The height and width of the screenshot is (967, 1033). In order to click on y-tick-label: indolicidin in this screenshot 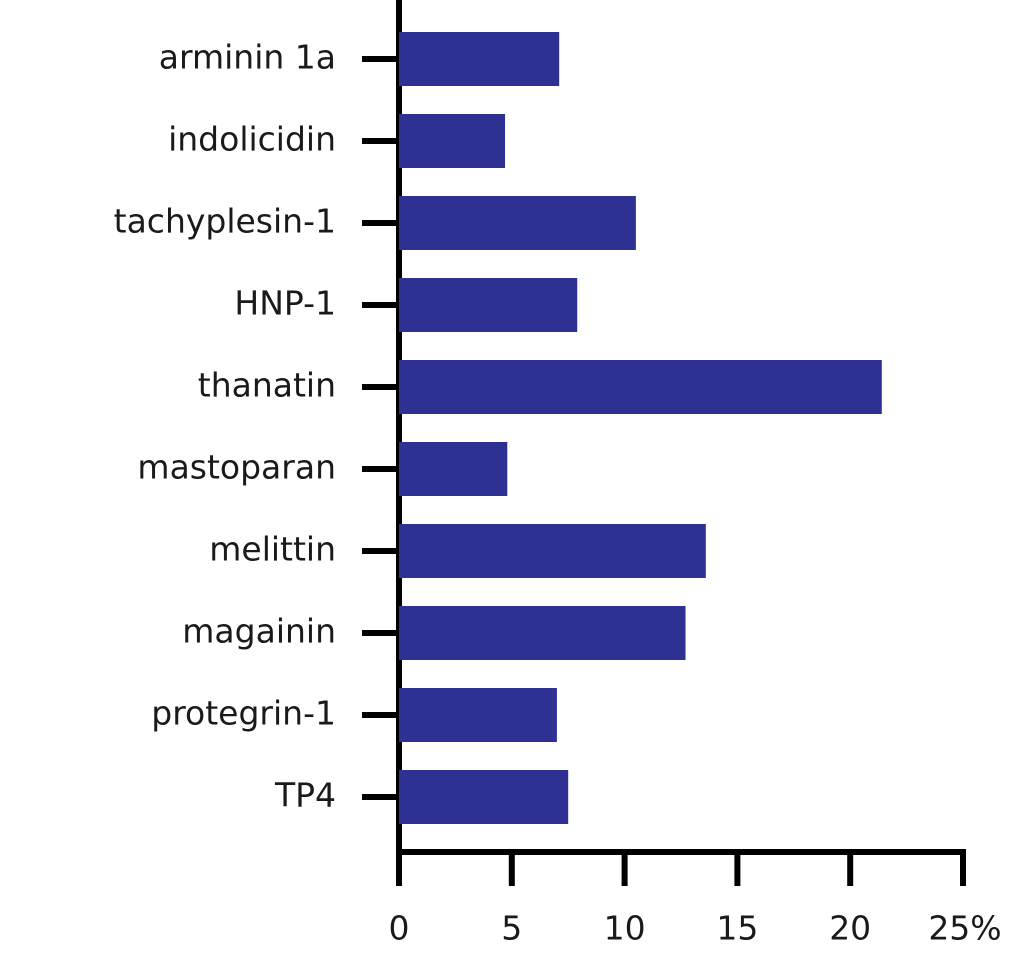, I will do `click(252, 139)`.